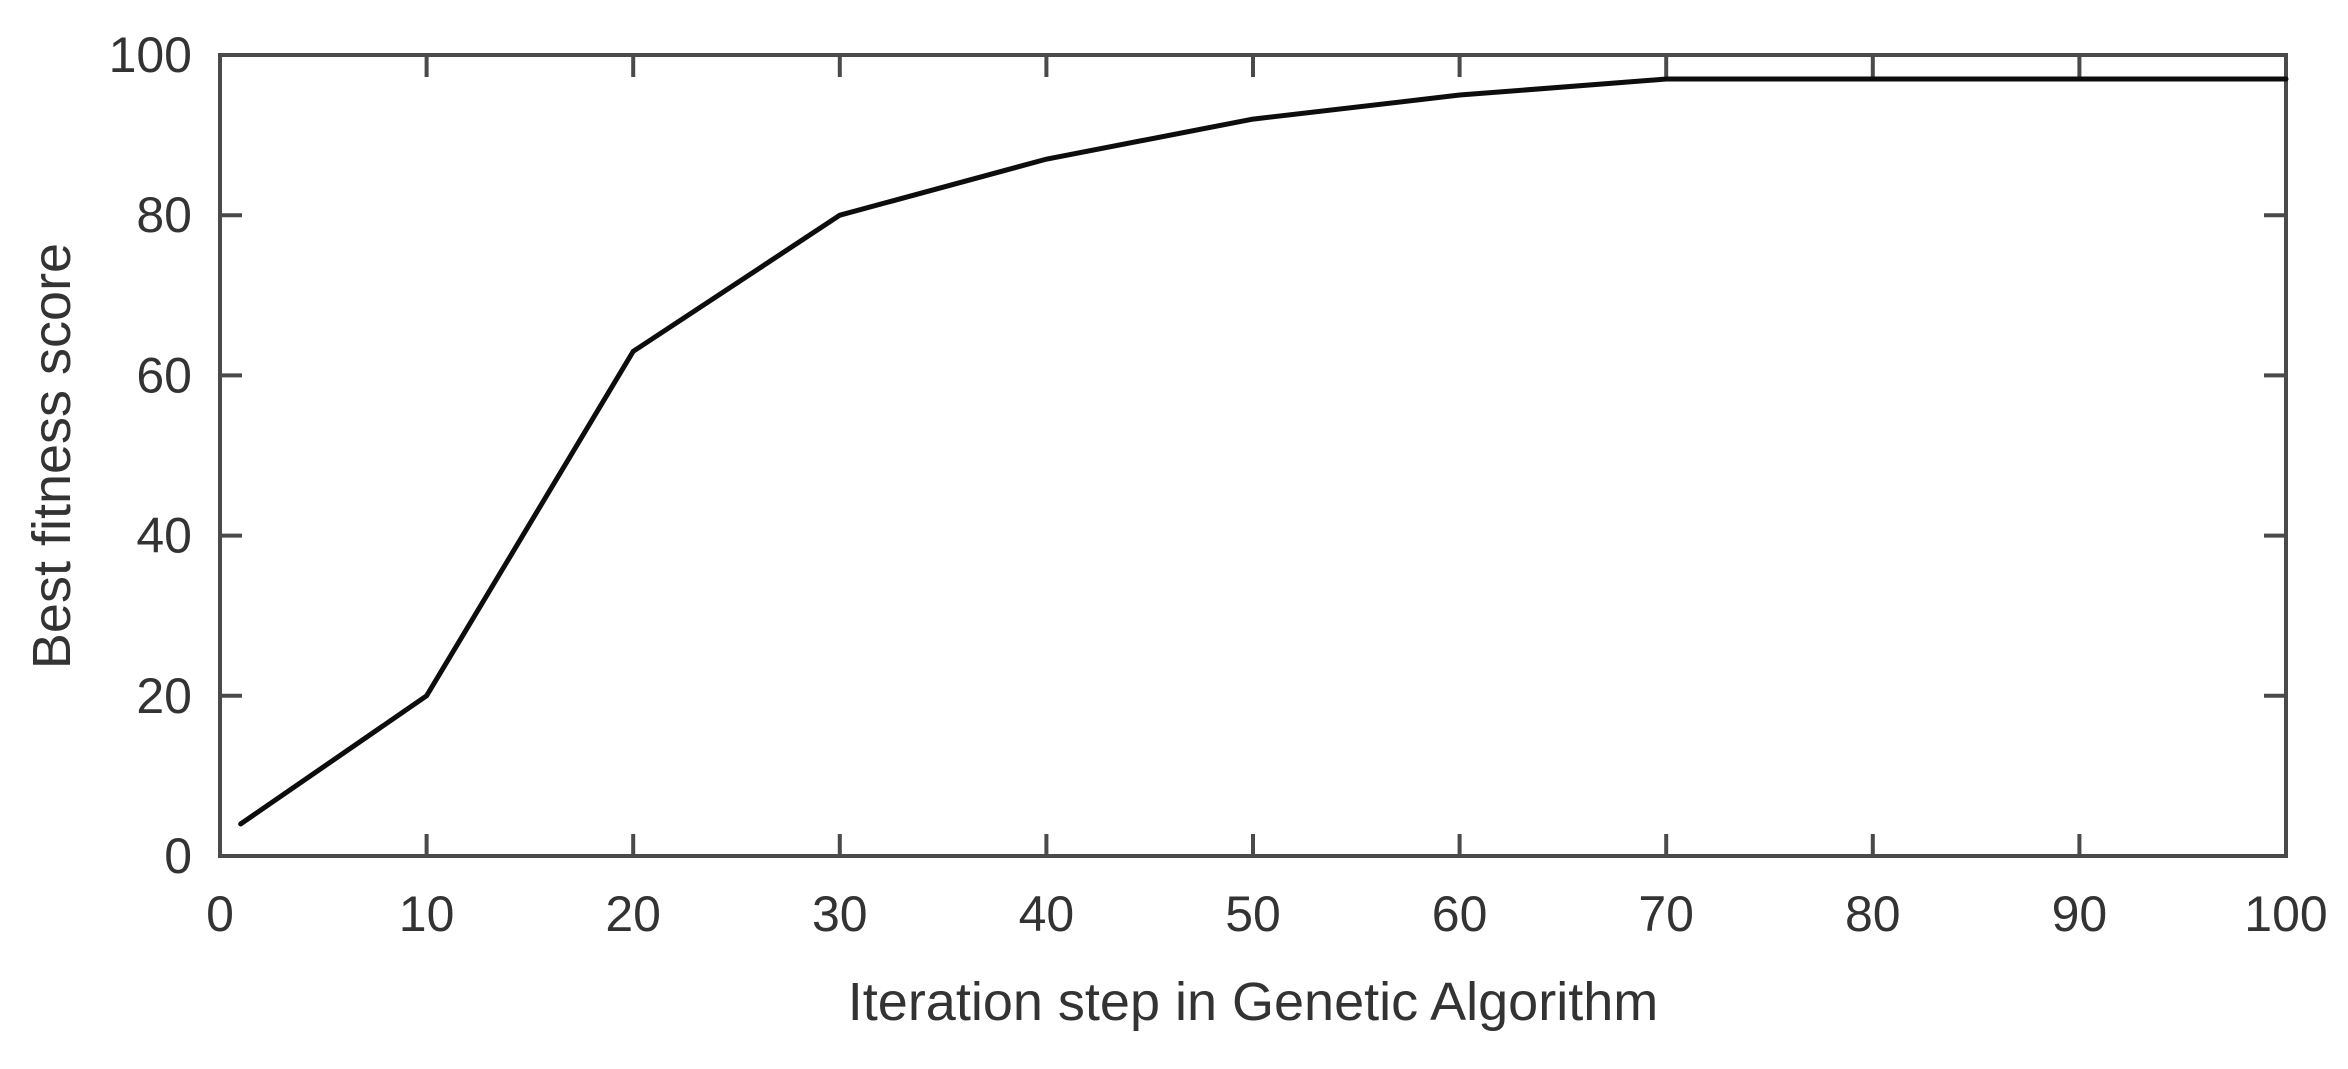 The width and height of the screenshot is (2348, 1069). What do you see at coordinates (52, 456) in the screenshot?
I see `y-axis-title: Best fitness score` at bounding box center [52, 456].